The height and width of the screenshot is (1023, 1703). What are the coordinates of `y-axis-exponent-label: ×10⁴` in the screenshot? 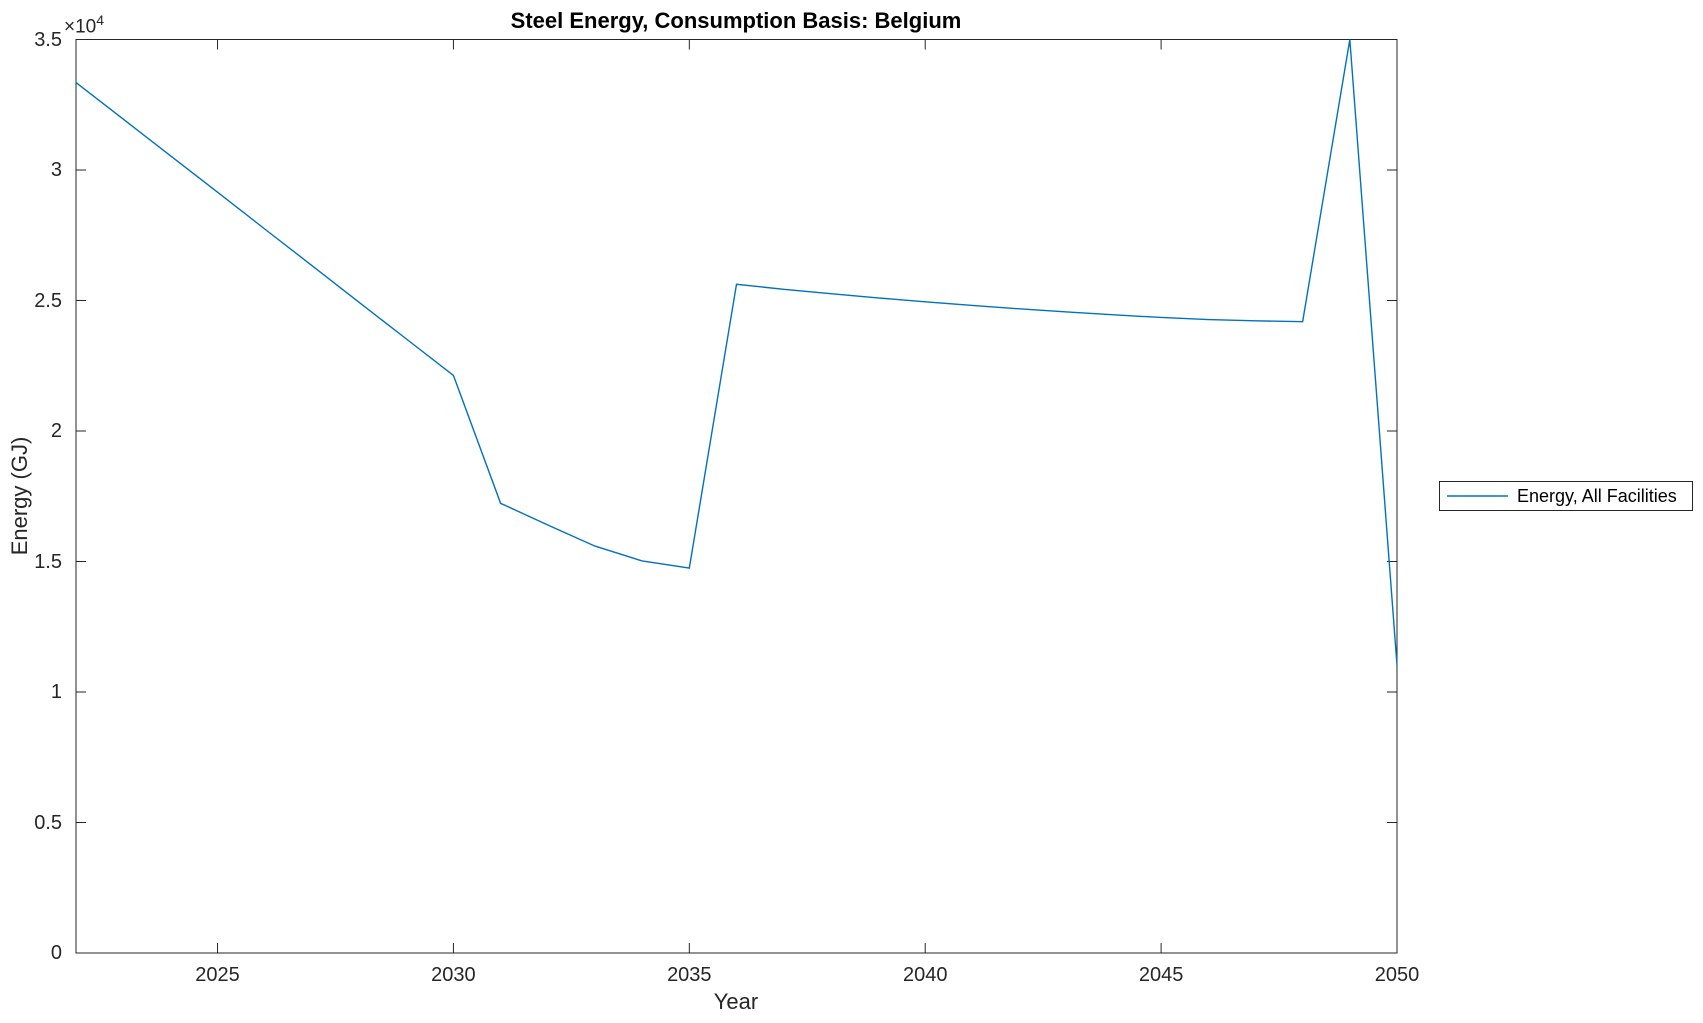 It's located at (84, 25).